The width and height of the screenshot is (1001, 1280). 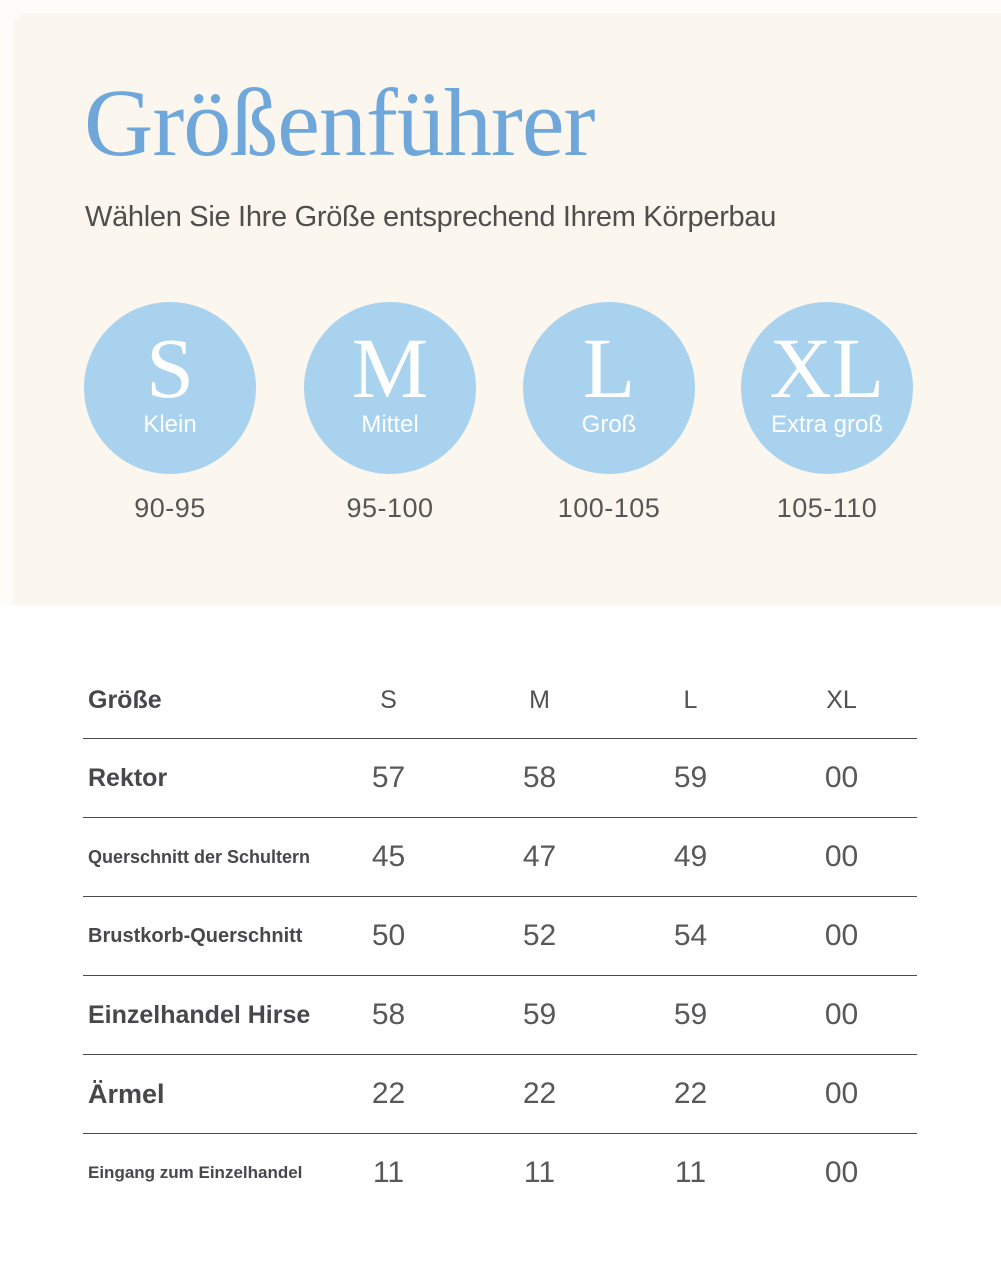 What do you see at coordinates (500, 778) in the screenshot?
I see `table-row: Rektor 57 58 59 00` at bounding box center [500, 778].